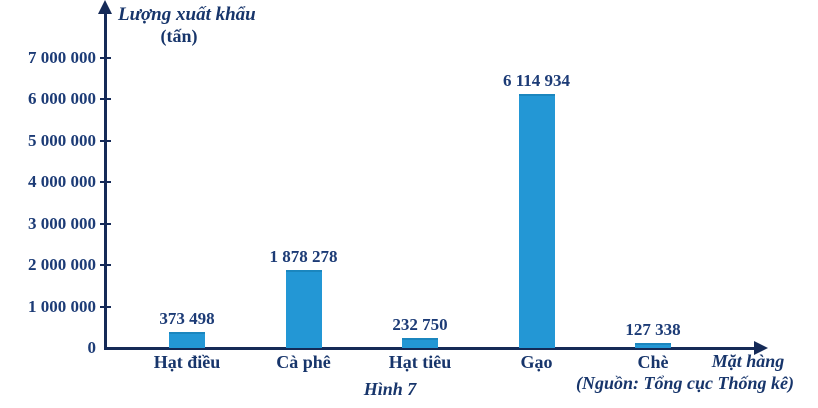 The width and height of the screenshot is (818, 408). What do you see at coordinates (761, 348) in the screenshot?
I see `arrow-right-icon` at bounding box center [761, 348].